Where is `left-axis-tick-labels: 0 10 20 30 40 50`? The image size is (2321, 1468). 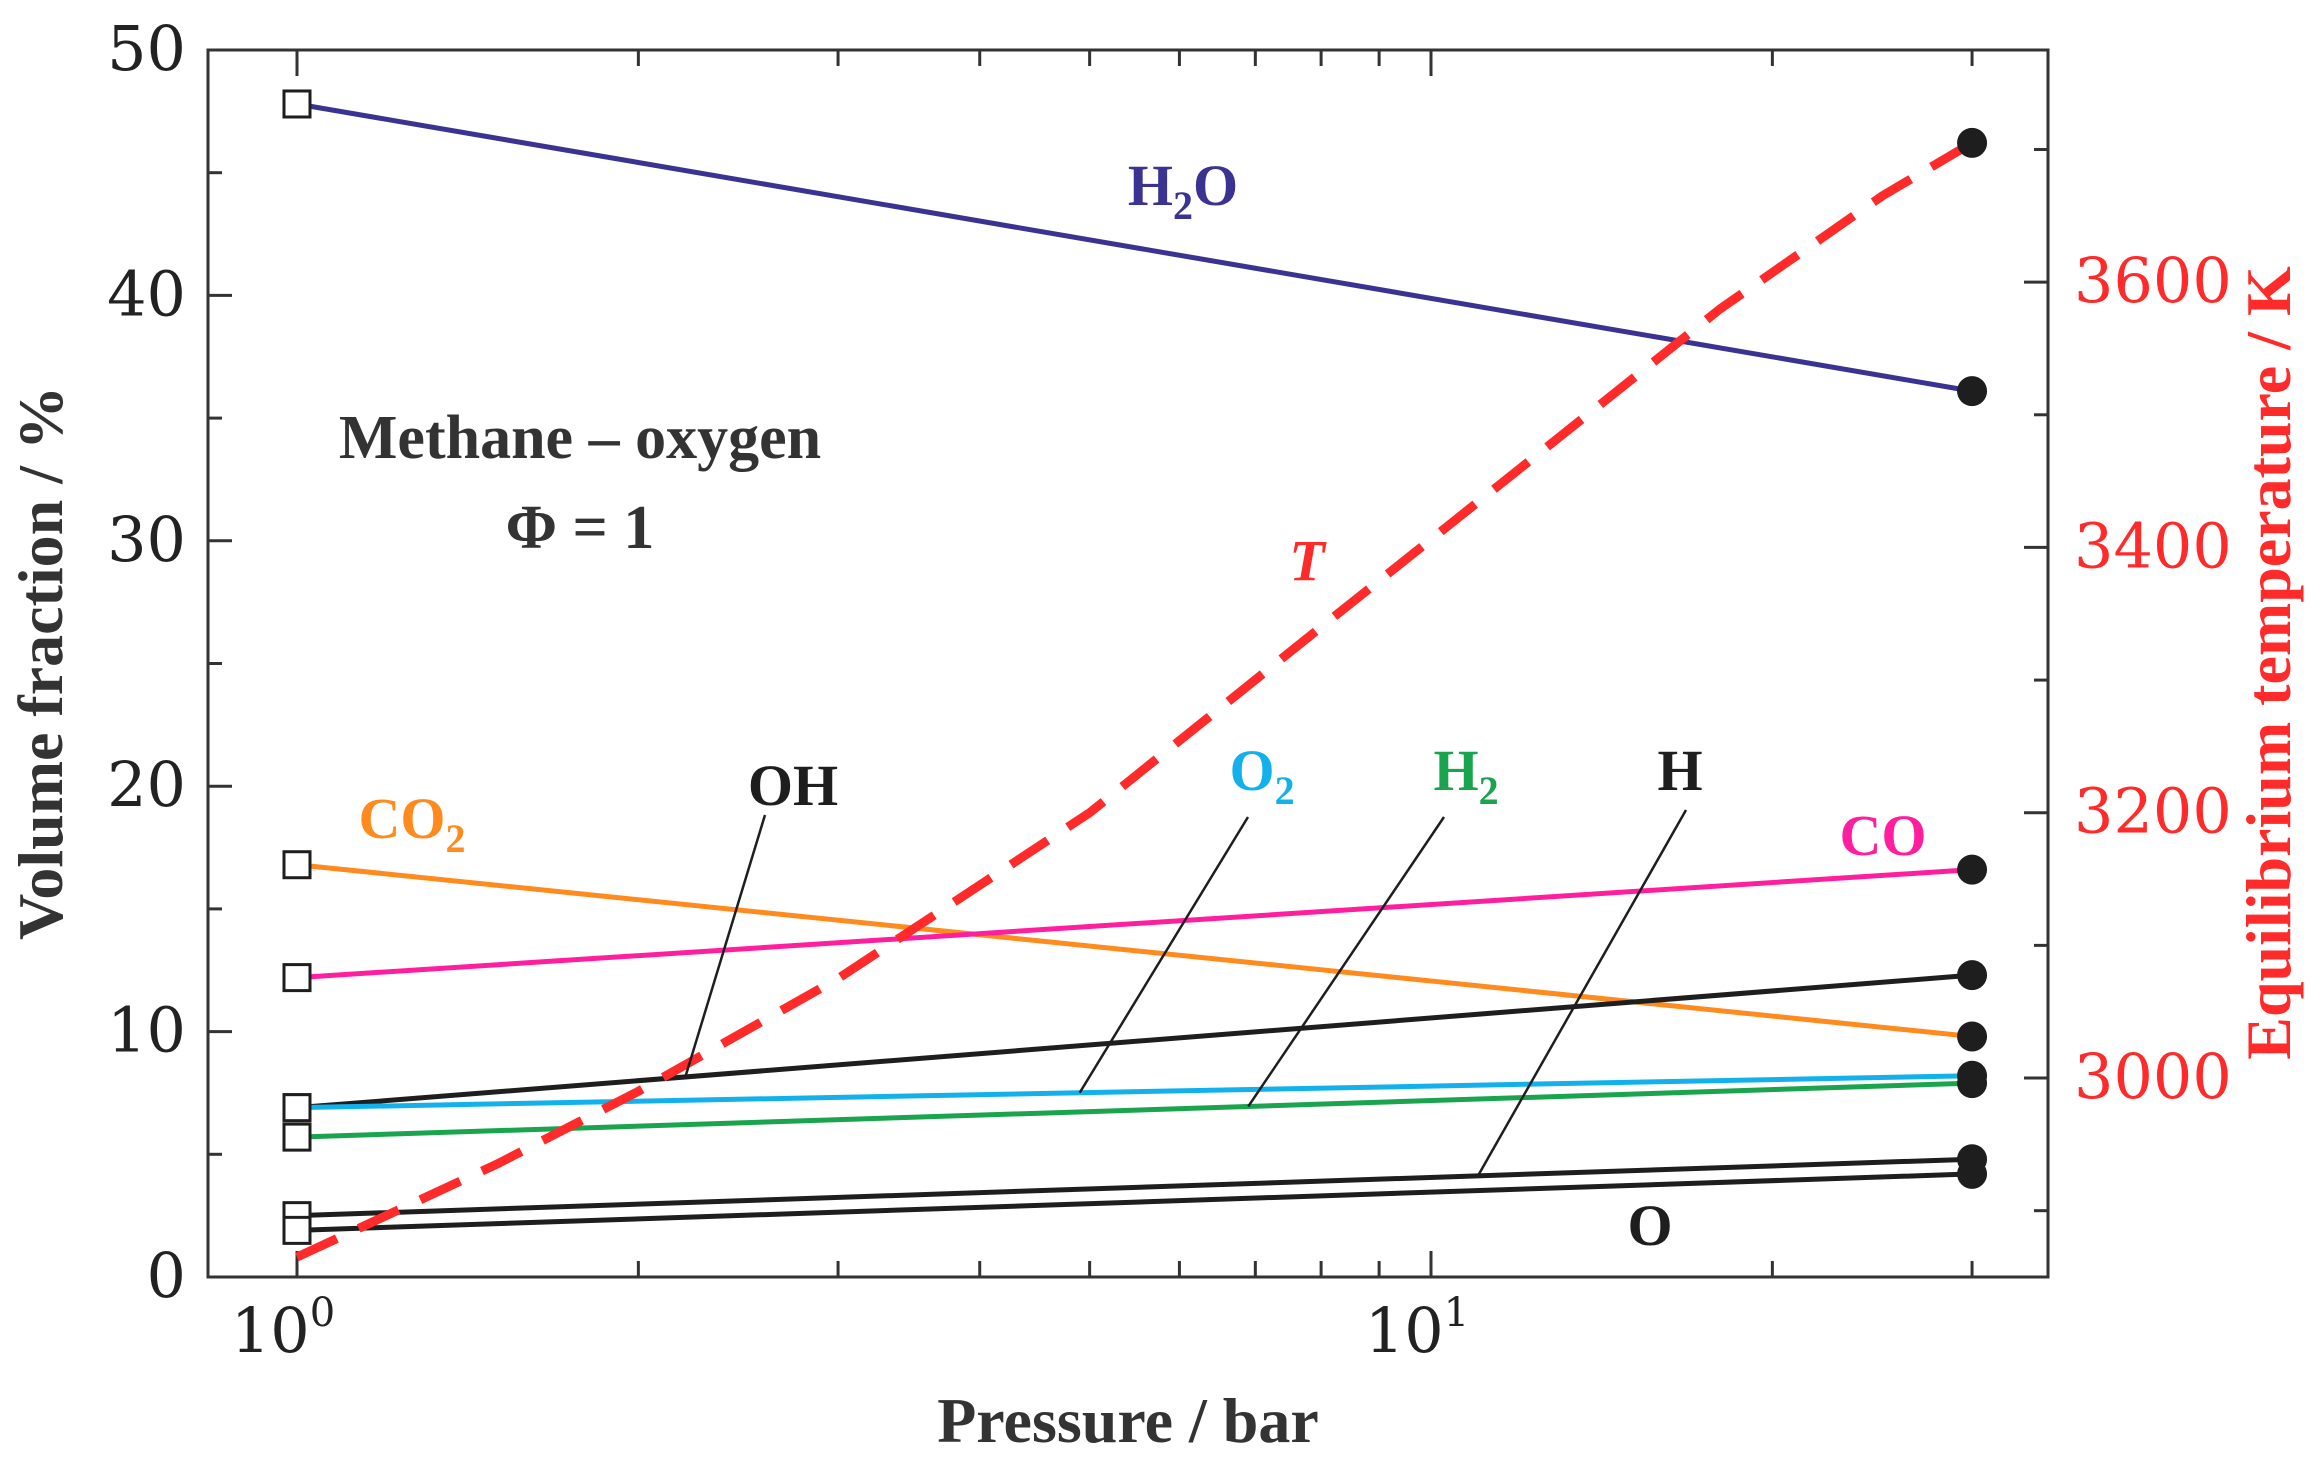
left-axis-tick-labels: 0 10 20 30 40 50 is located at coordinates (146, 662).